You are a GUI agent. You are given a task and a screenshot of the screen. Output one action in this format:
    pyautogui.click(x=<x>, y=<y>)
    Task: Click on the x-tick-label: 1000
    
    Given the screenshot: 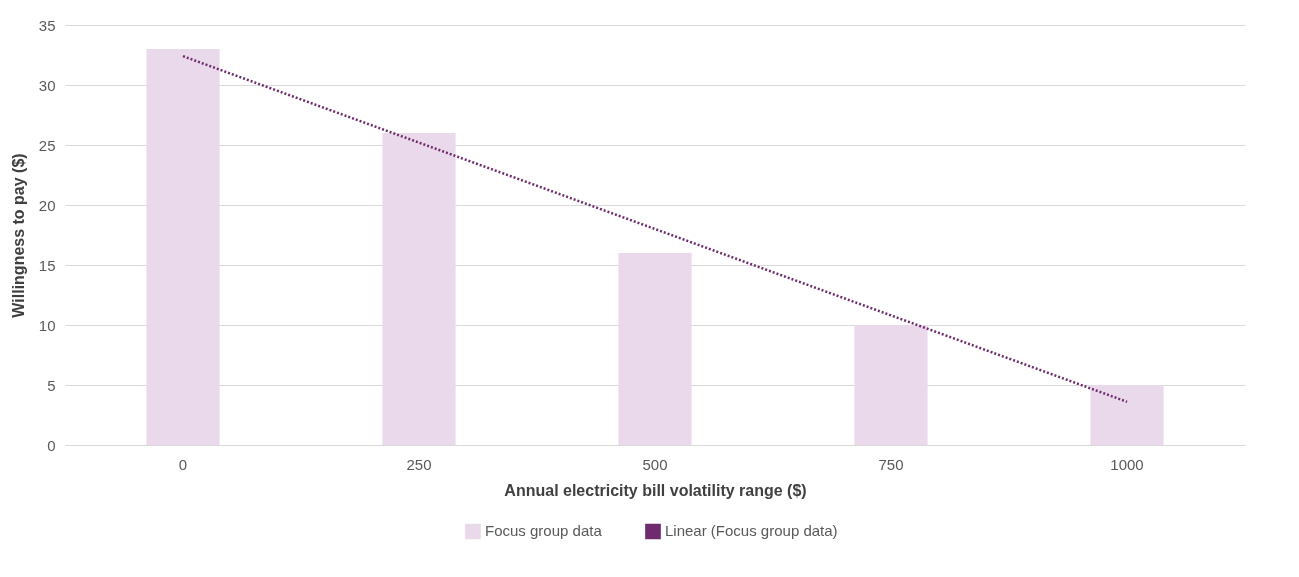 What is the action you would take?
    pyautogui.click(x=1127, y=464)
    